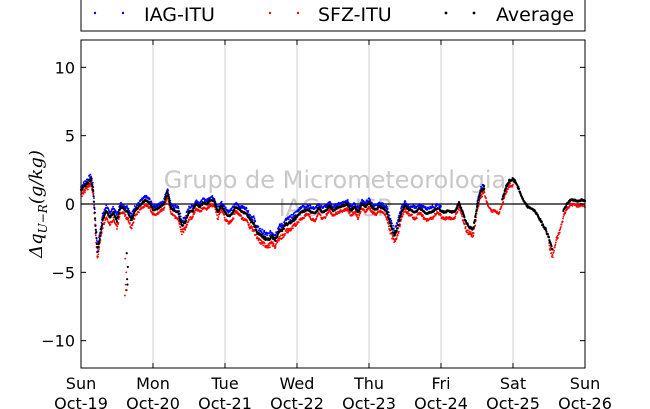 This screenshot has height=409, width=650. What do you see at coordinates (333, 16) in the screenshot?
I see `legend-frame` at bounding box center [333, 16].